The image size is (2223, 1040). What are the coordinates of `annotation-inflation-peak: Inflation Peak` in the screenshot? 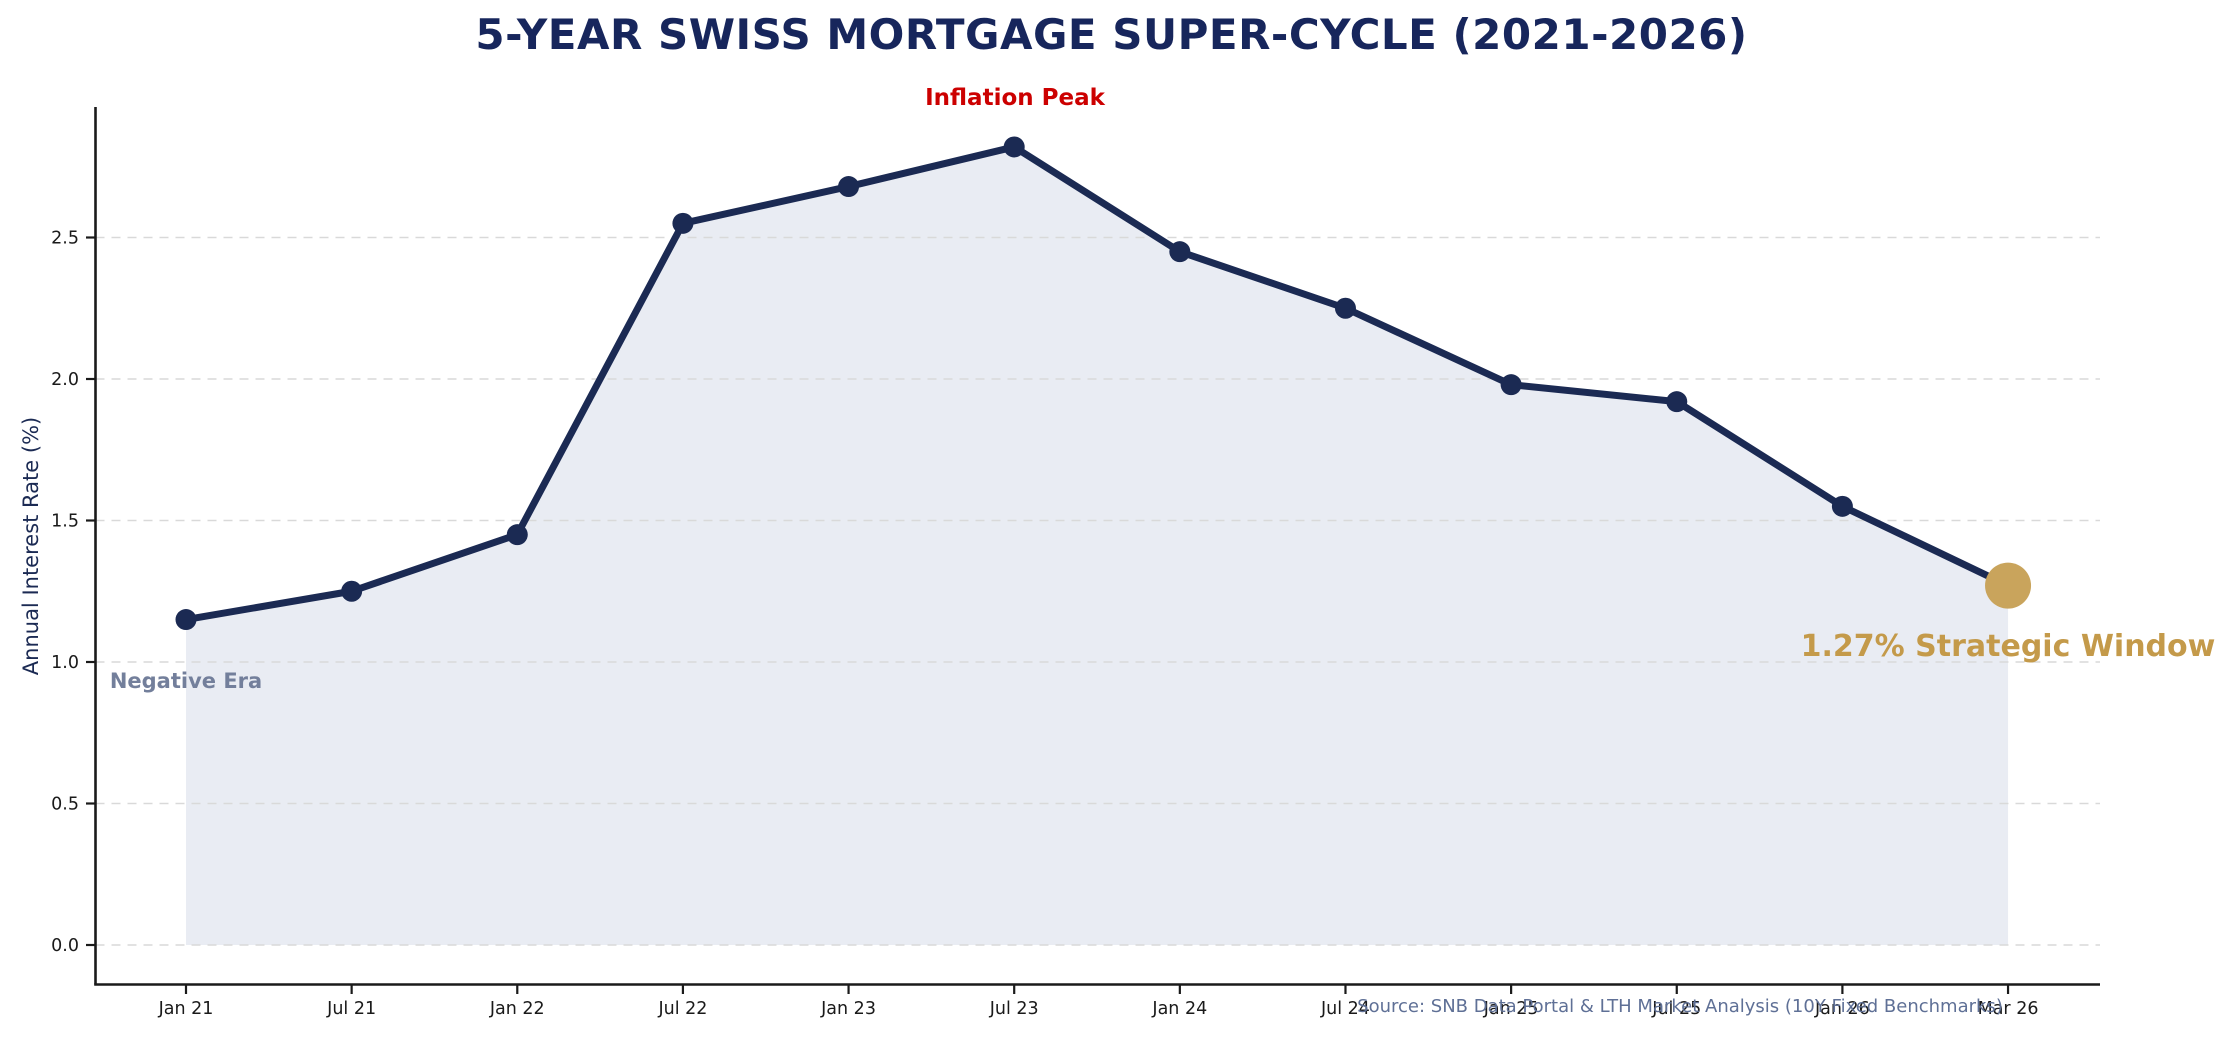 It's located at (1015, 98).